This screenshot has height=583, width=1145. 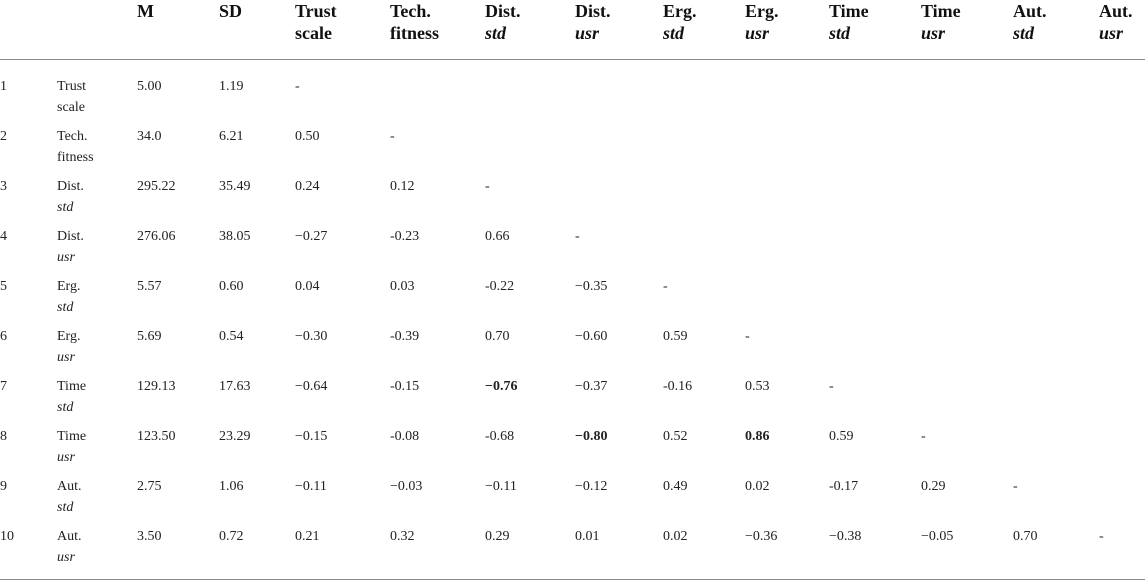 I want to click on row-number: 10, so click(x=7, y=536).